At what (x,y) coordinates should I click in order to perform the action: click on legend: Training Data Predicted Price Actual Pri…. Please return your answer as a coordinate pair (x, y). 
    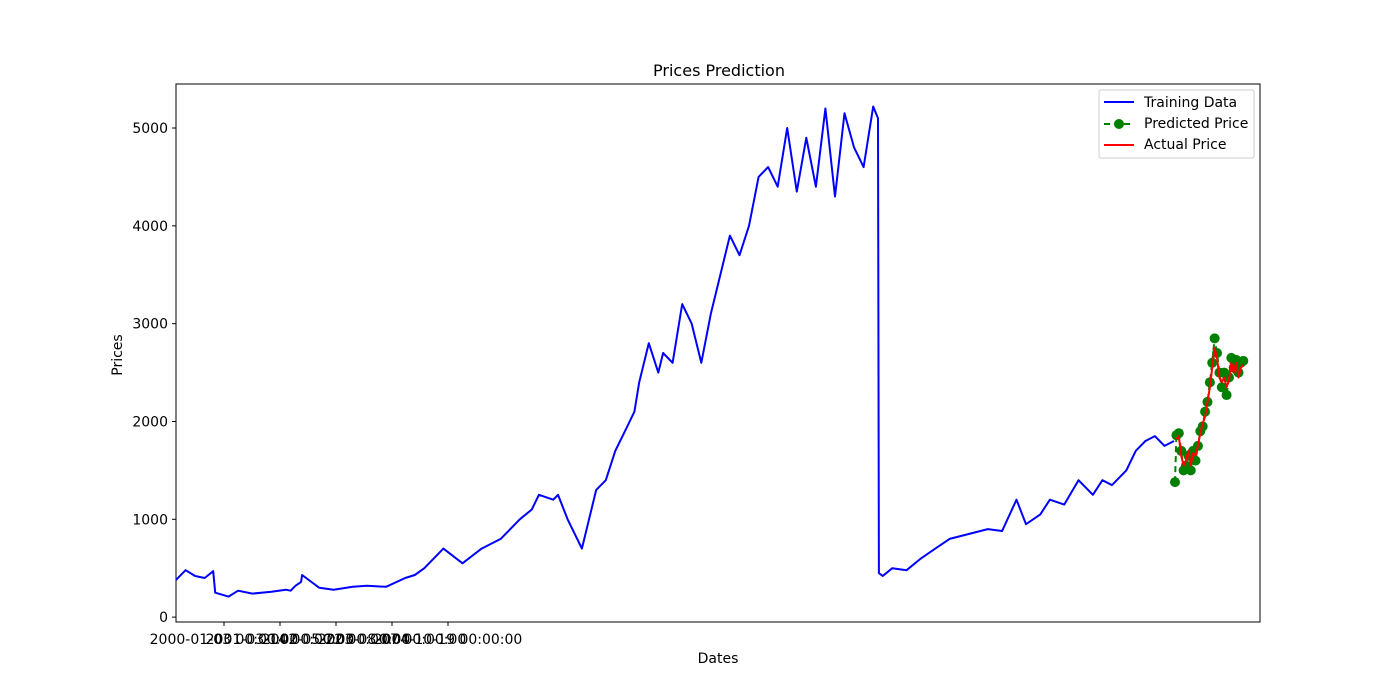
    Looking at the image, I should click on (1176, 124).